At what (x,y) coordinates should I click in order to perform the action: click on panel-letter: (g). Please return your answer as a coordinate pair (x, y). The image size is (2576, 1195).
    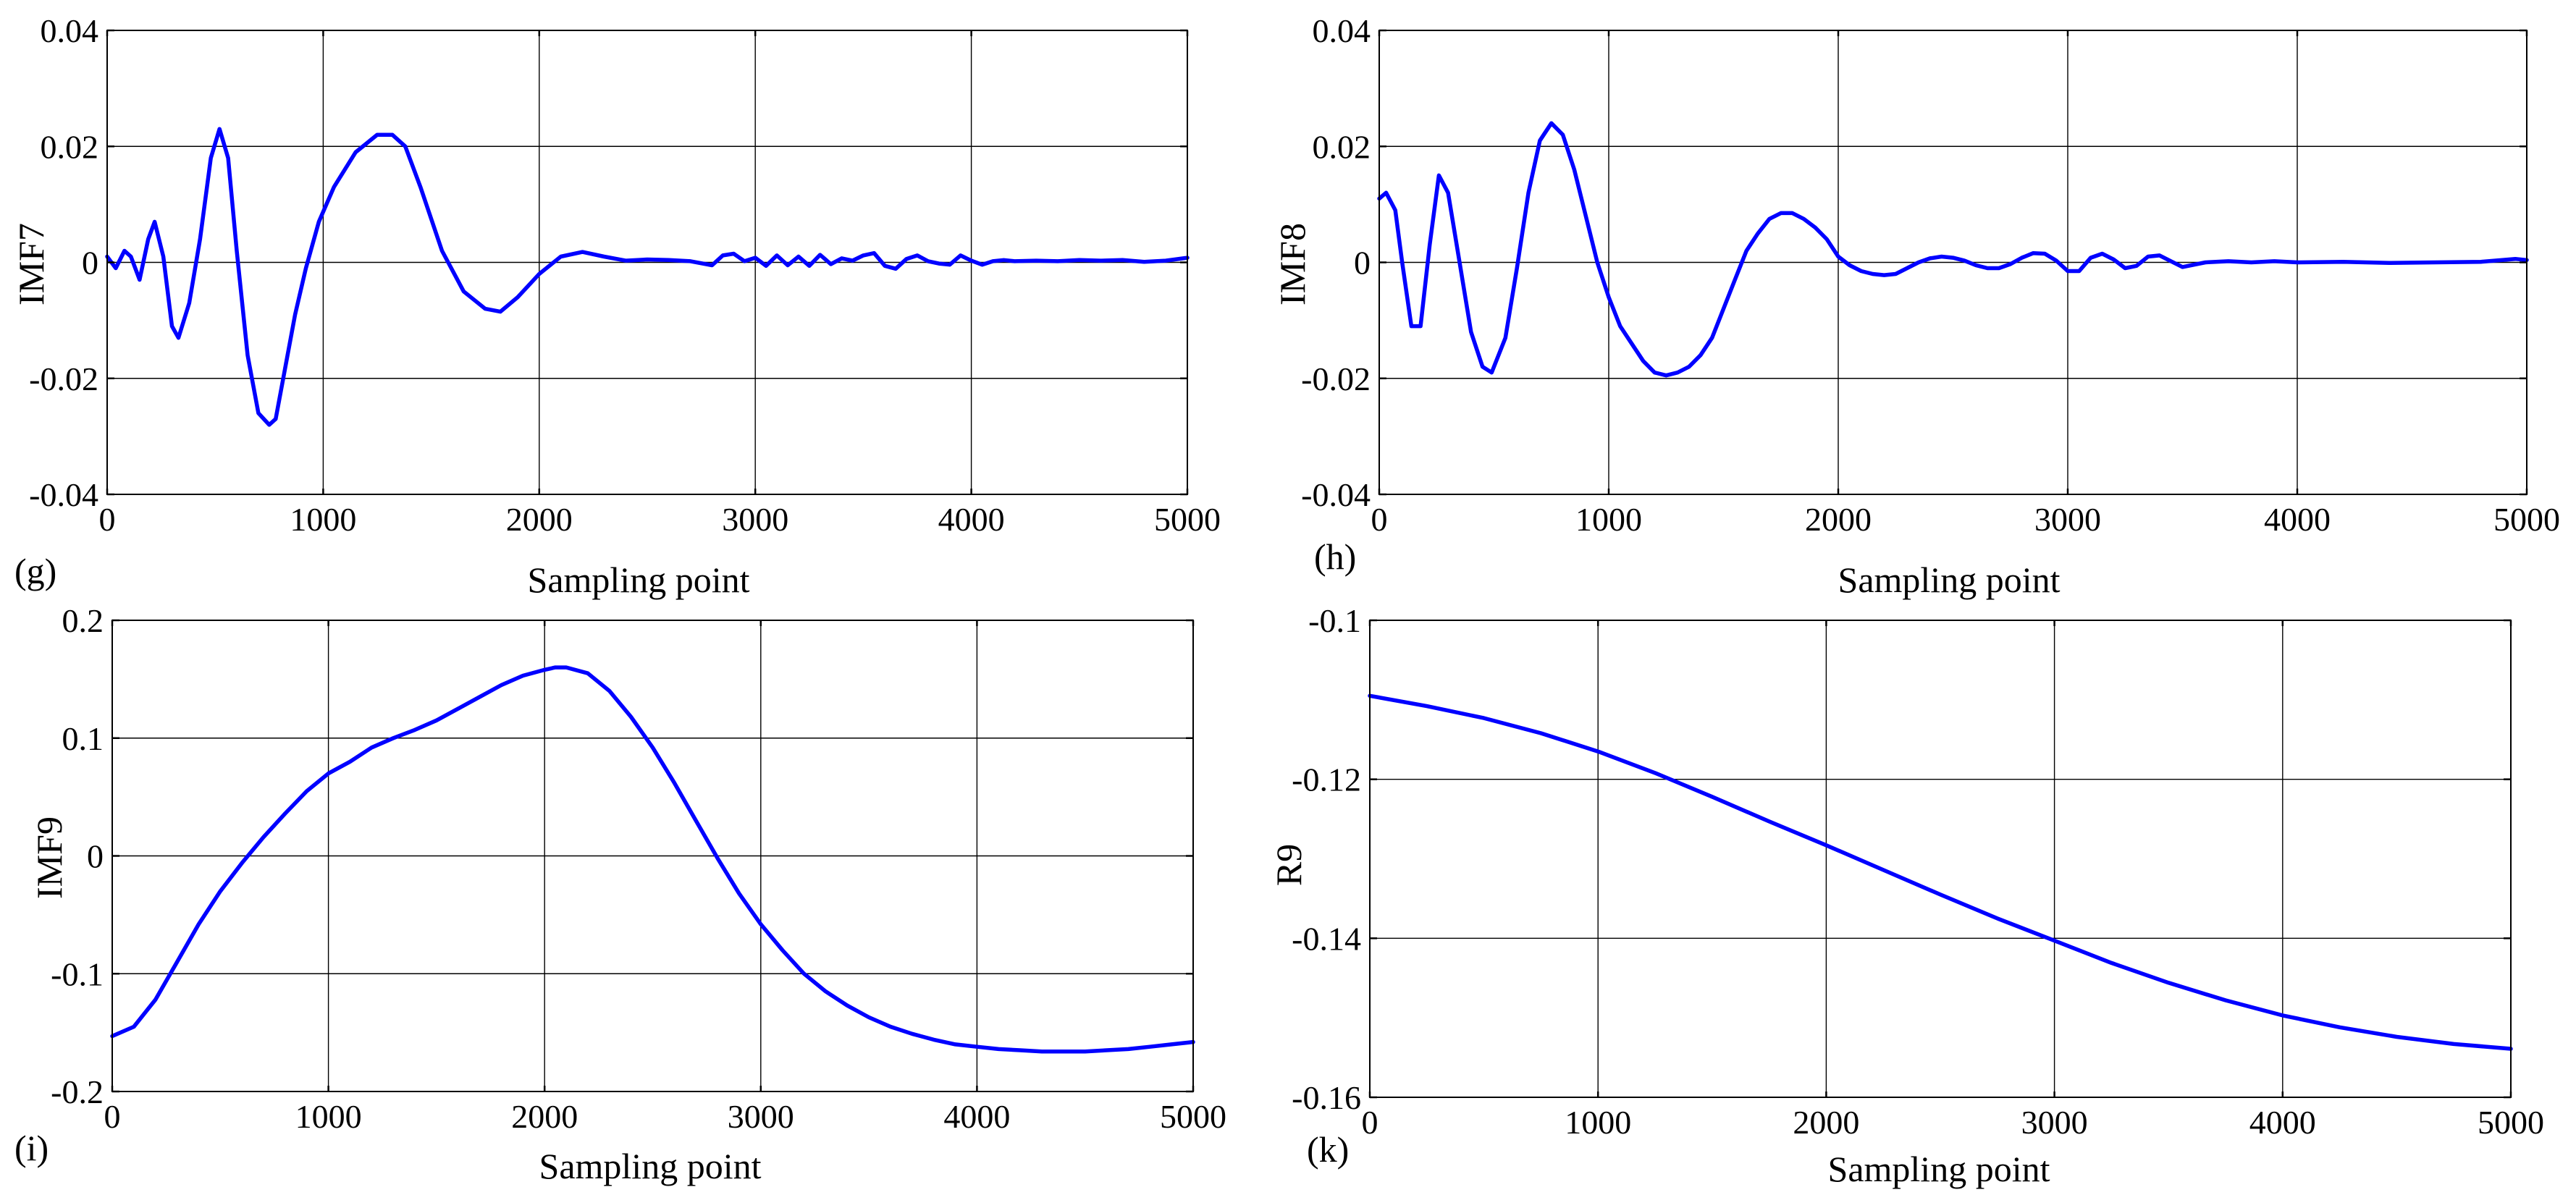
    Looking at the image, I should click on (35, 571).